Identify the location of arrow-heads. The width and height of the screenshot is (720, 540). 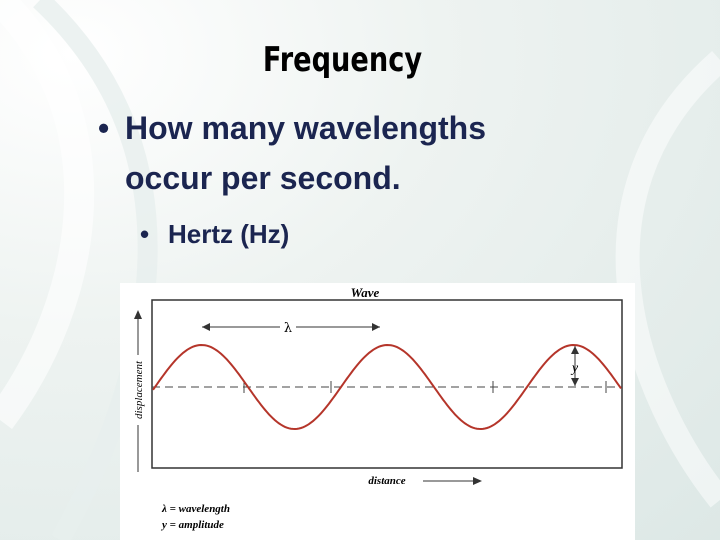
(575, 366).